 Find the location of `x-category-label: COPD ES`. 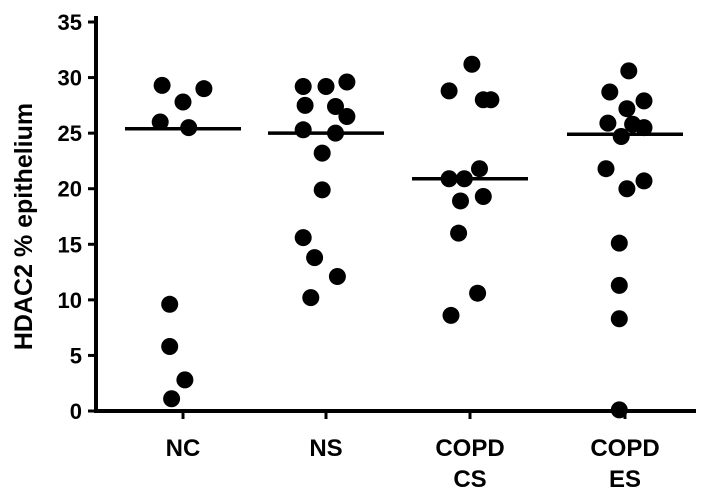

x-category-label: COPD ES is located at coordinates (624, 464).